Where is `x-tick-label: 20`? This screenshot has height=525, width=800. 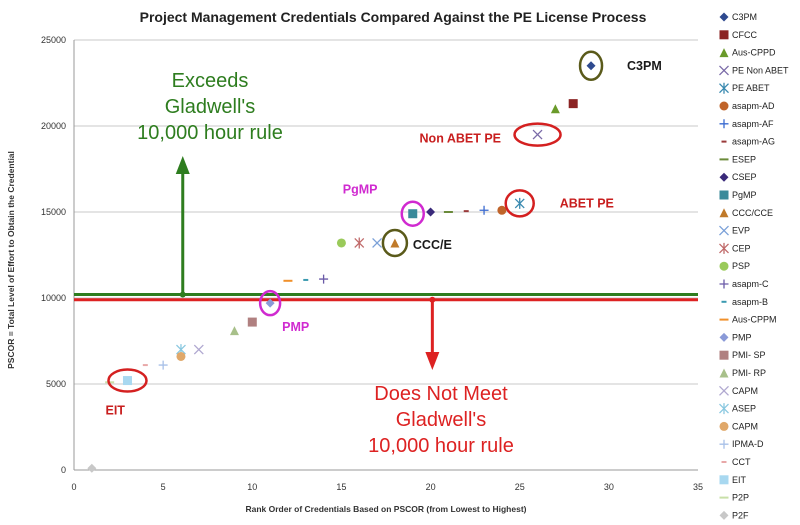
x-tick-label: 20 is located at coordinates (431, 487).